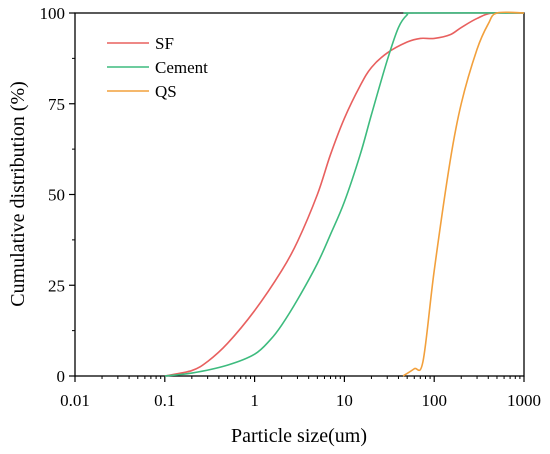 The image size is (550, 454). I want to click on y-tick-label: 75, so click(56, 104).